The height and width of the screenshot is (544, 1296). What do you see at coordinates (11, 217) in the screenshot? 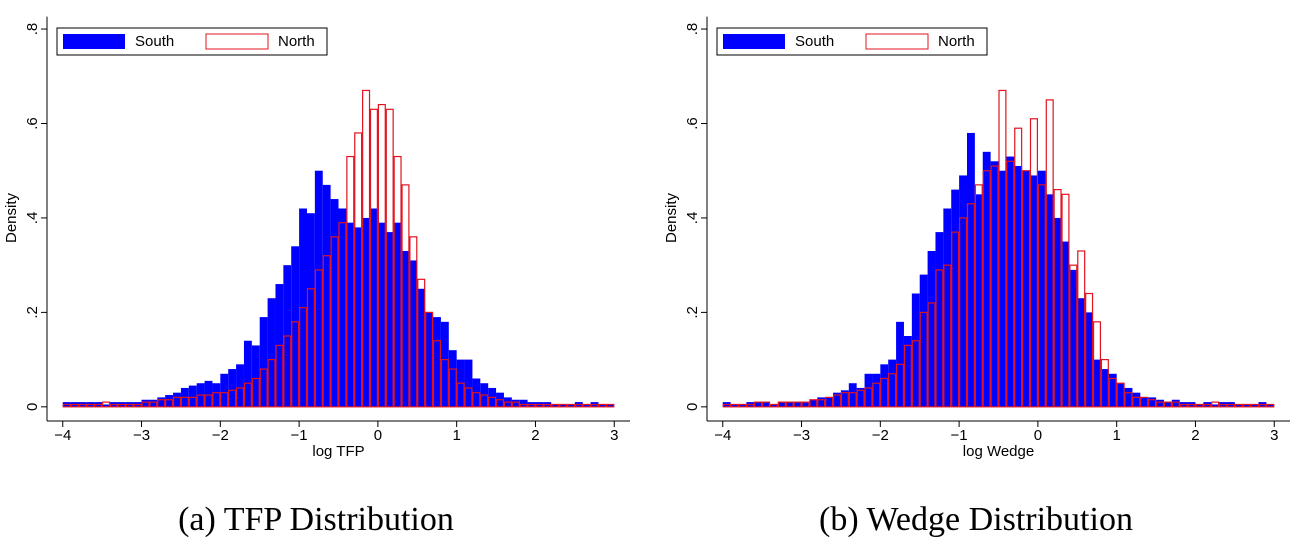
I see `y-axis-label: Density` at bounding box center [11, 217].